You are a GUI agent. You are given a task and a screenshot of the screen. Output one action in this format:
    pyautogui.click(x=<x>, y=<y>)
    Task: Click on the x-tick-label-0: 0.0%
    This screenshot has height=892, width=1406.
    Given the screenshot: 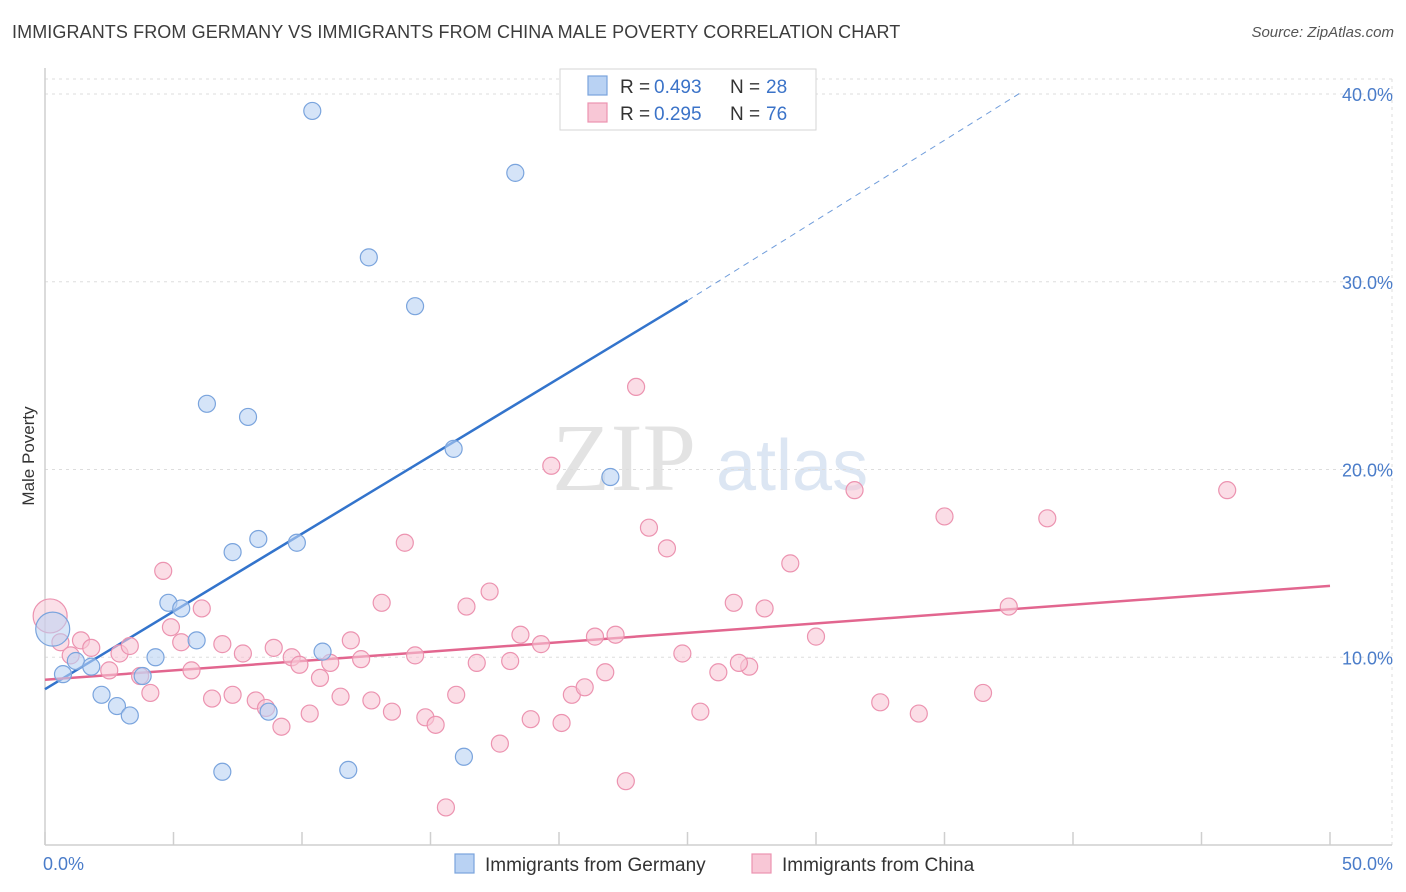 What is the action you would take?
    pyautogui.click(x=63, y=864)
    